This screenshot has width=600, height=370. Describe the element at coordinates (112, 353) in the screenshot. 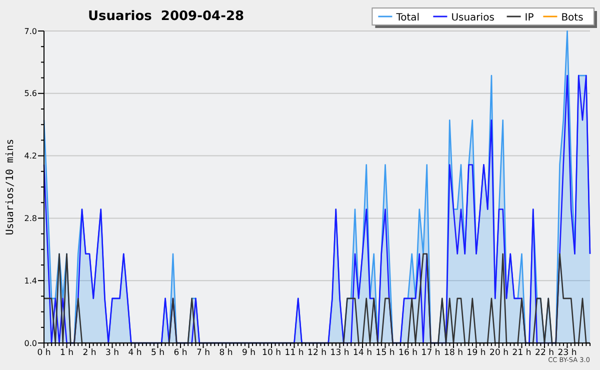

I see `x-tick-label: 3 h` at that location.